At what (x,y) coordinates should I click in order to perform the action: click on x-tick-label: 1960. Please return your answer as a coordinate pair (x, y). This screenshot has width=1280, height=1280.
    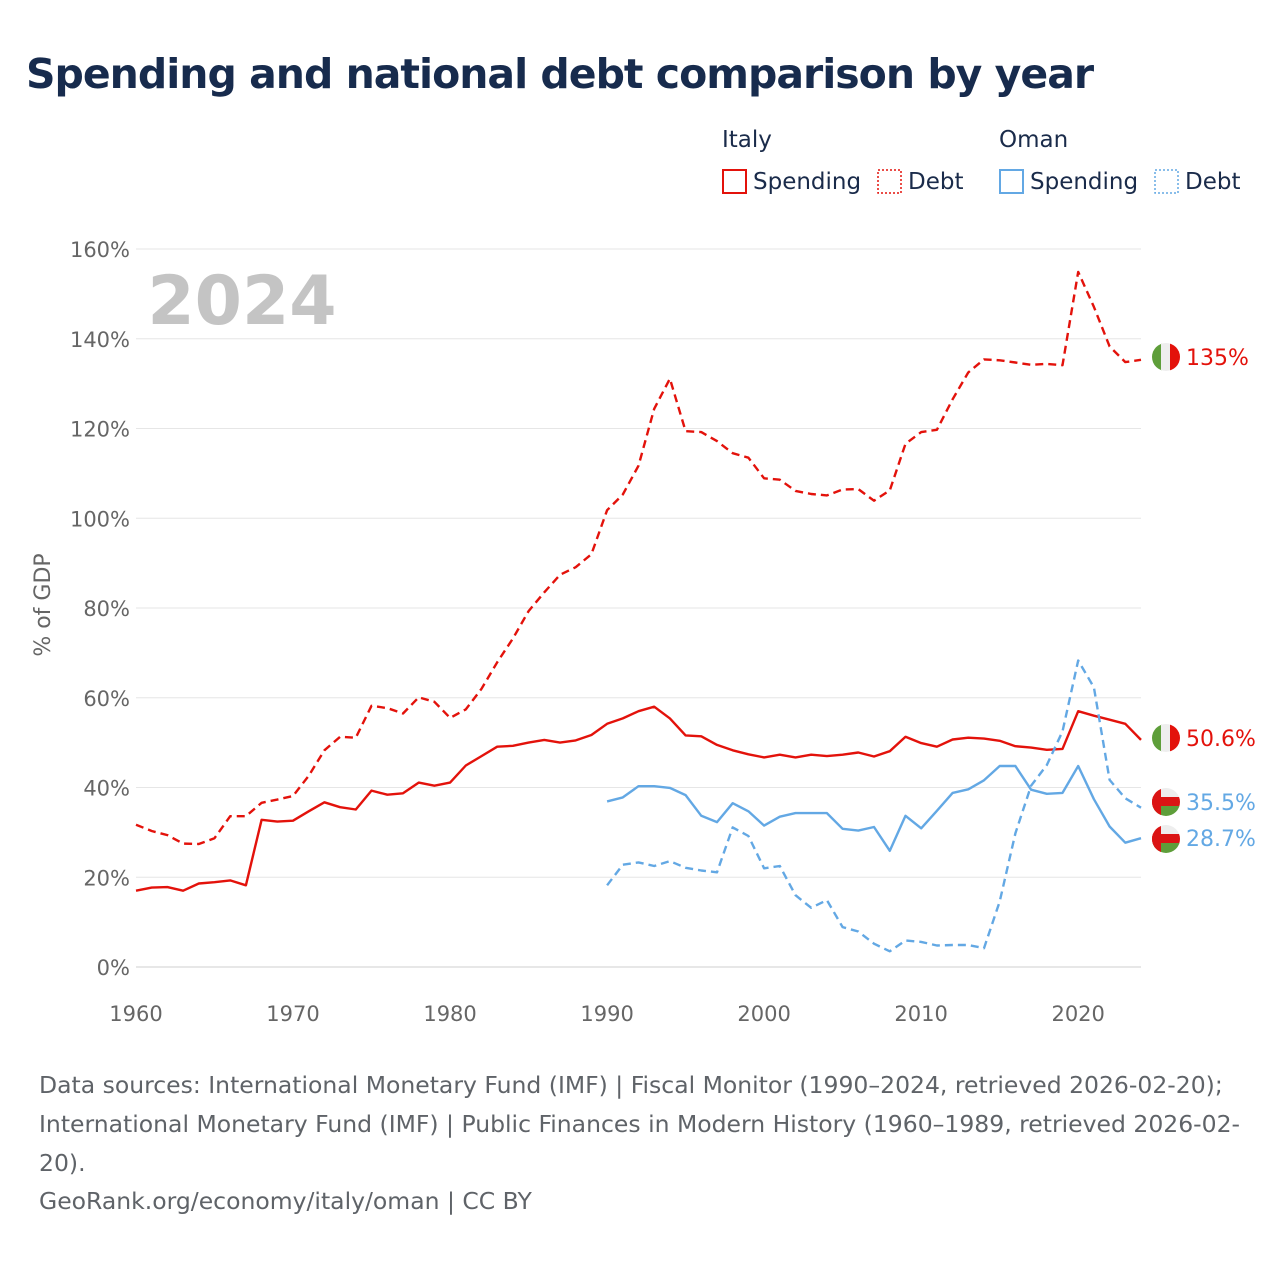
    Looking at the image, I should click on (135, 1014).